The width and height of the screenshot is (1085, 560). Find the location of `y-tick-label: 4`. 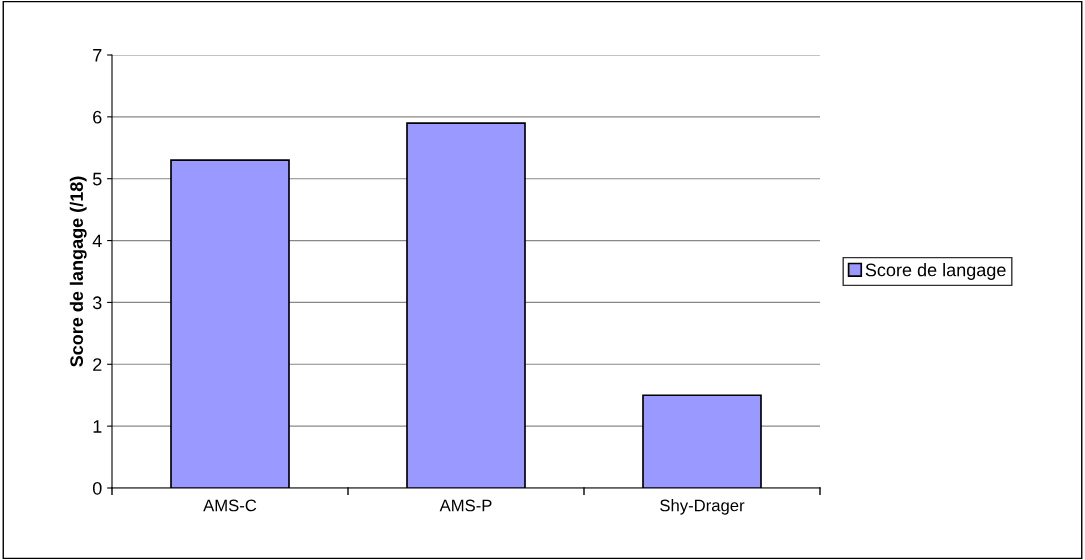

y-tick-label: 4 is located at coordinates (97, 241).